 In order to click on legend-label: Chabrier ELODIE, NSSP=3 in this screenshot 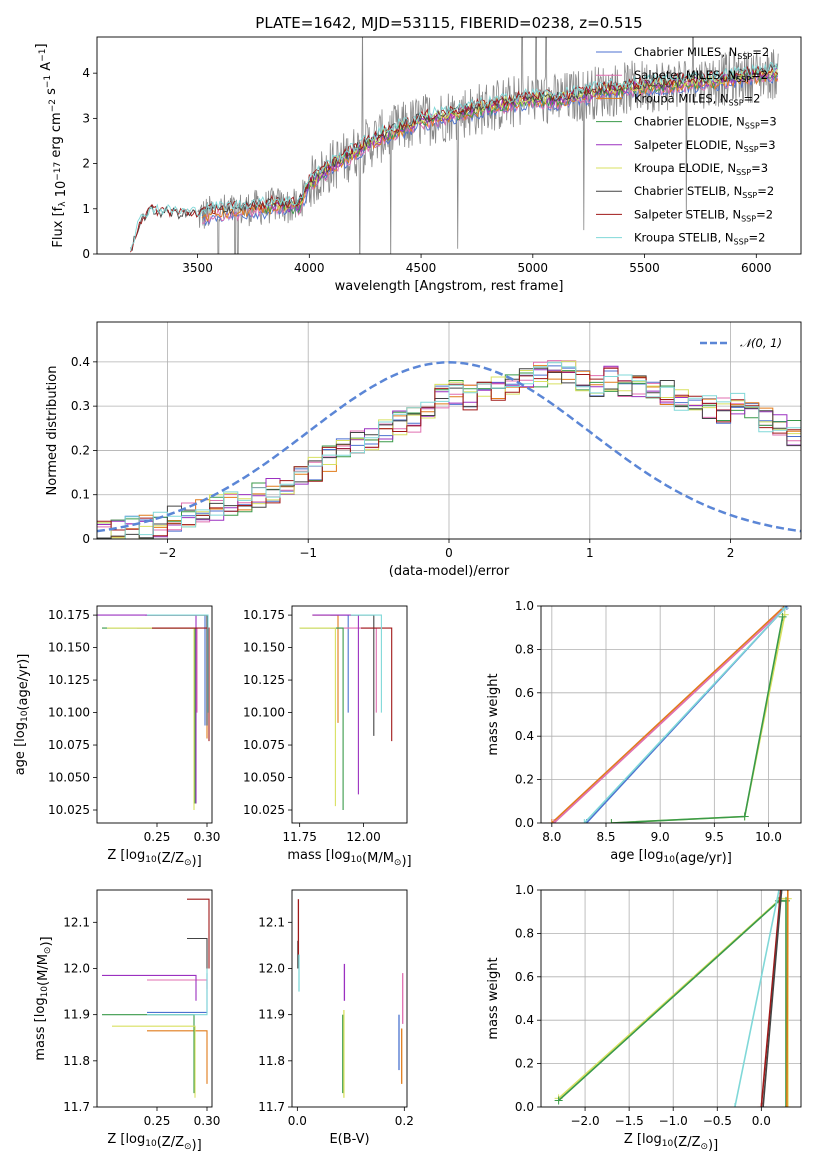, I will do `click(705, 123)`.